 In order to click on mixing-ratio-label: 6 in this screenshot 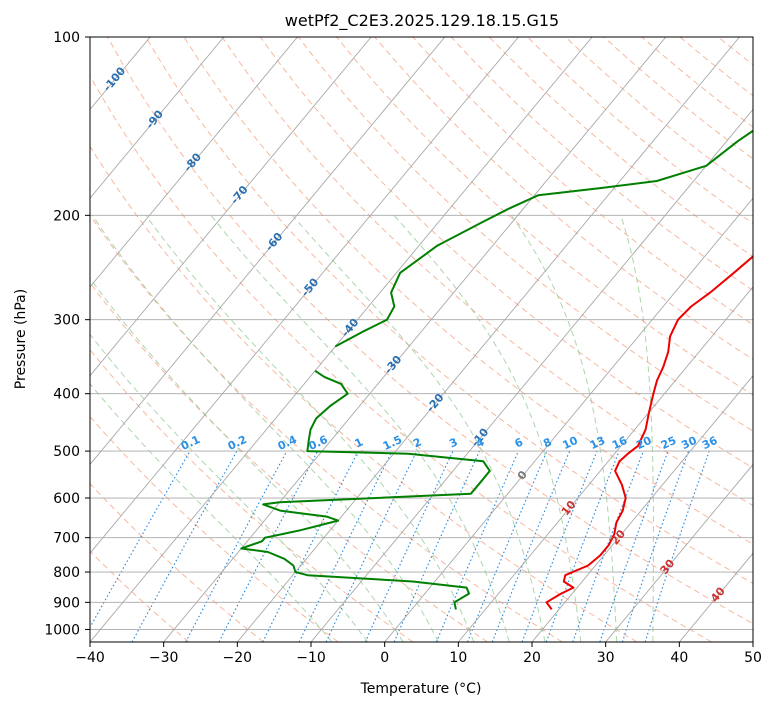, I will do `click(519, 442)`.